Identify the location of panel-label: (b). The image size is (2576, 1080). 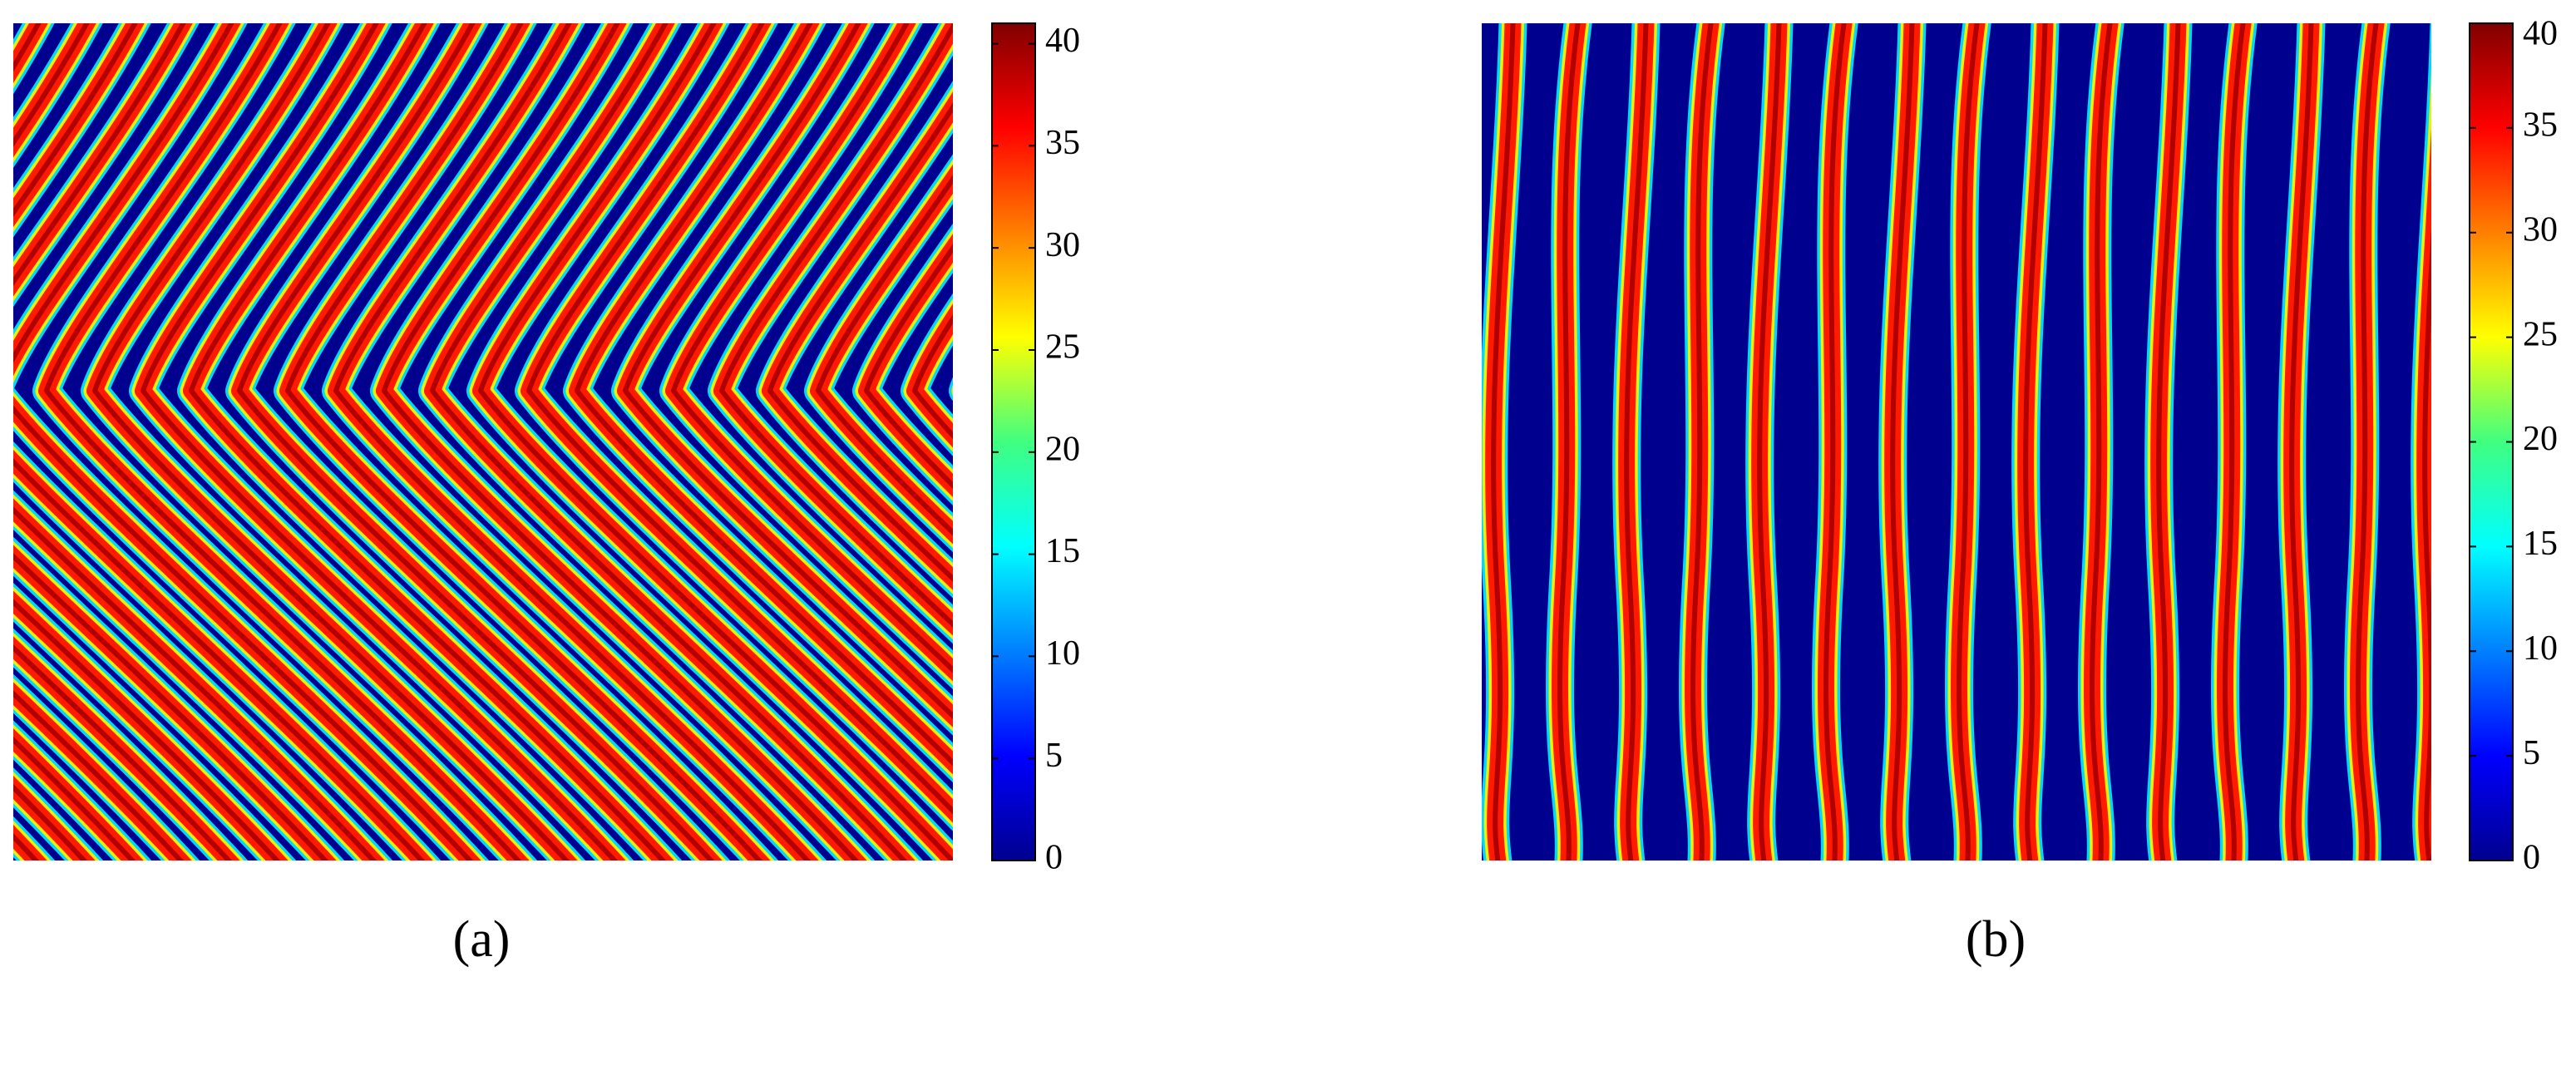
(1996, 939).